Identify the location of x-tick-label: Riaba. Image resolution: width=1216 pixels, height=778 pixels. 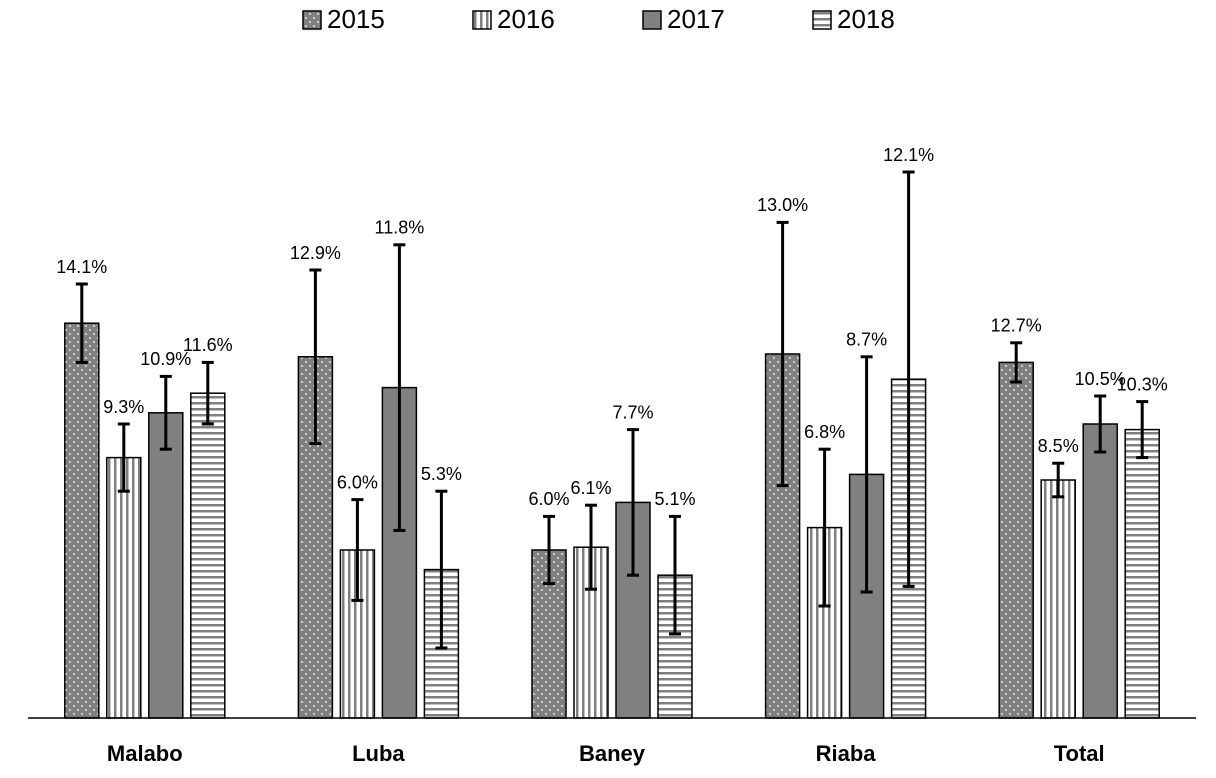
(846, 753).